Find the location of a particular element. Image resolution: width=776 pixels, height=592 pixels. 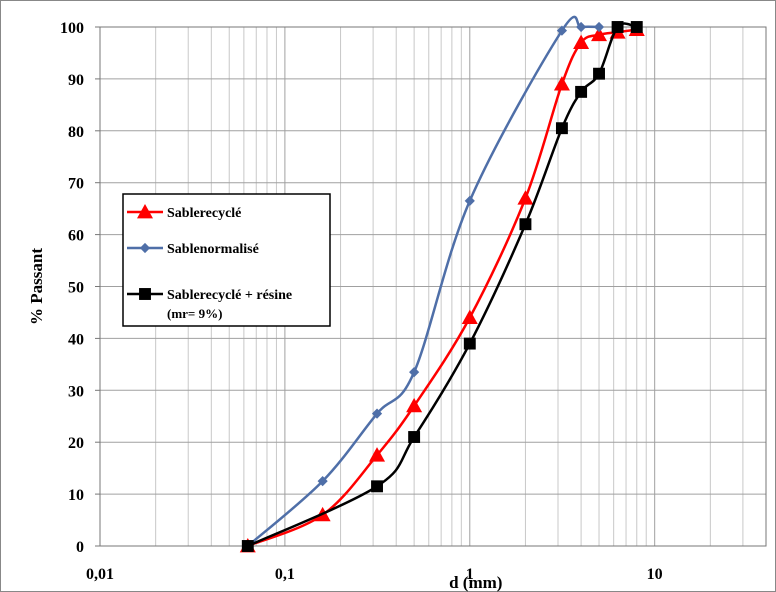

x-tick-label: 1 is located at coordinates (470, 574).